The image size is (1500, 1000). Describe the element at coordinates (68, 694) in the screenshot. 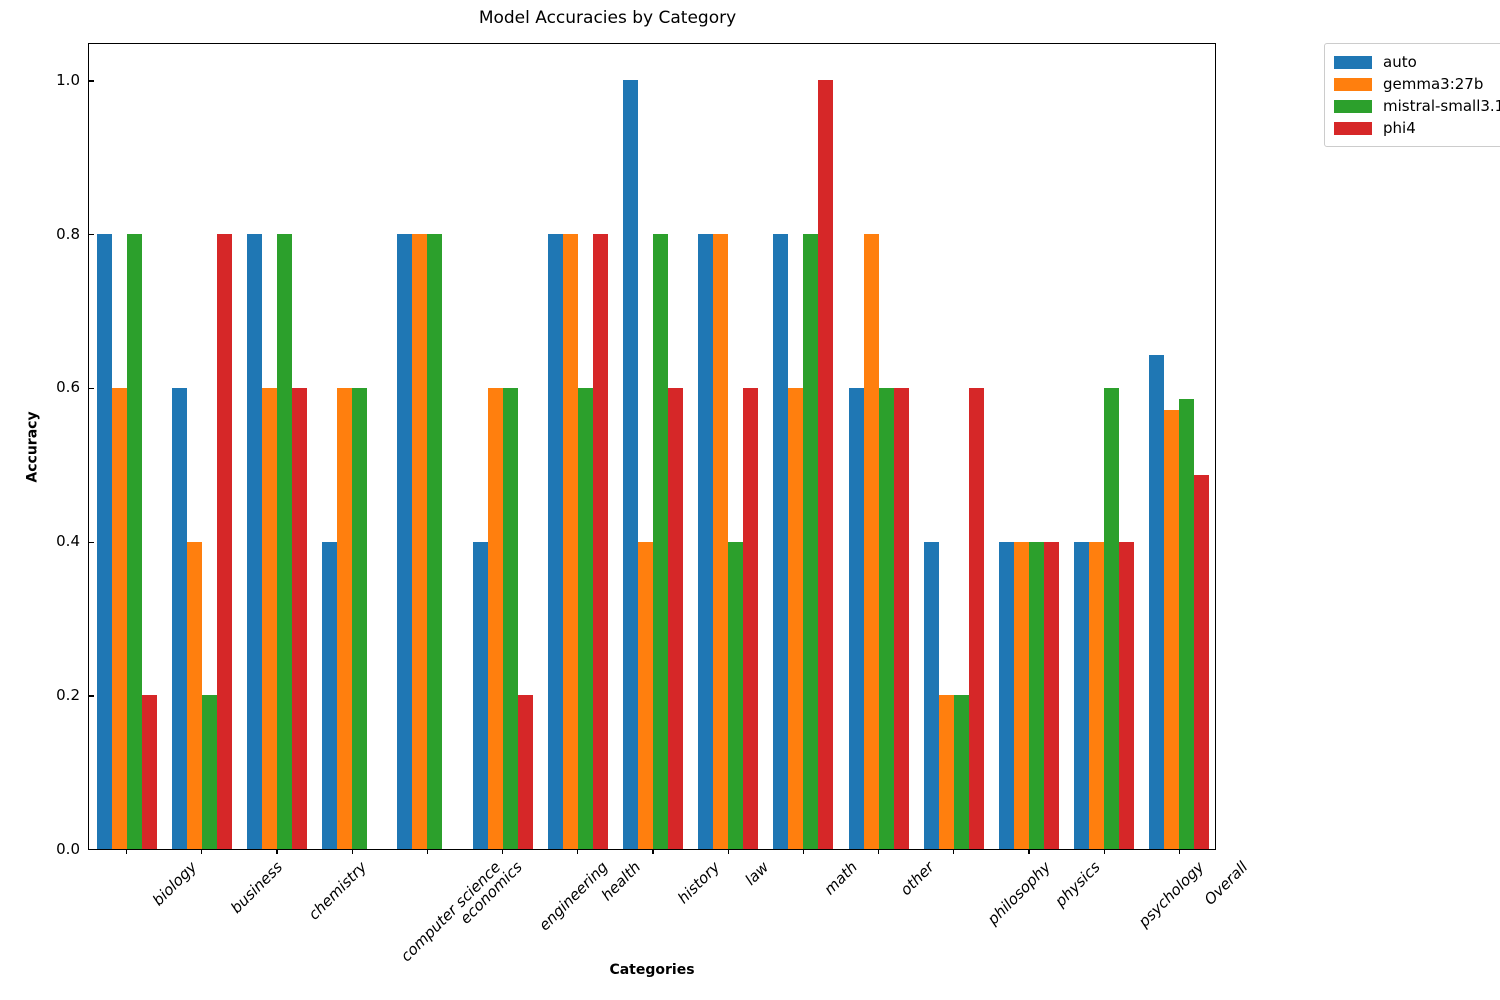

I see `y-axis-tick-label: 0.2` at that location.